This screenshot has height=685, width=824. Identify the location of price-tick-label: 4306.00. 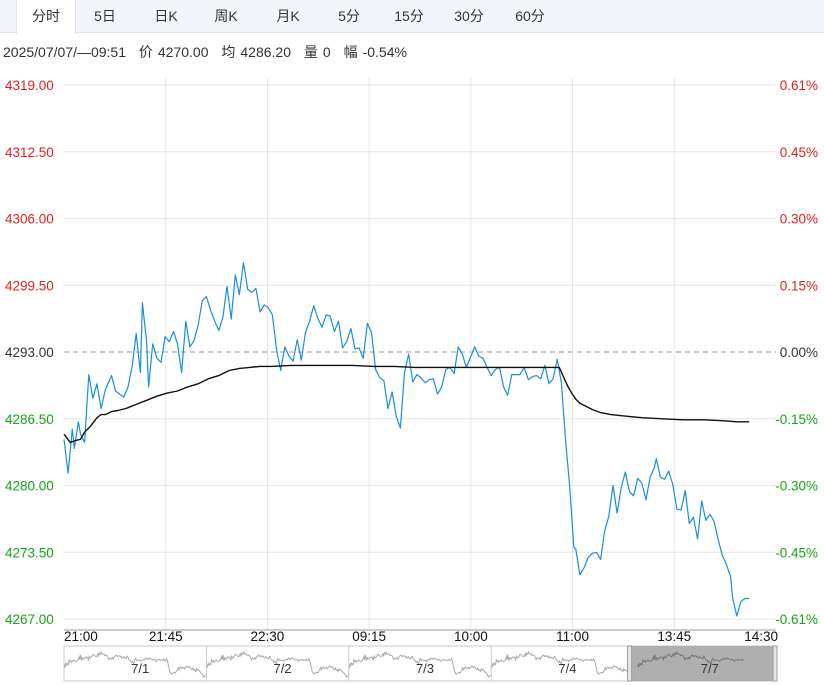
(29, 219).